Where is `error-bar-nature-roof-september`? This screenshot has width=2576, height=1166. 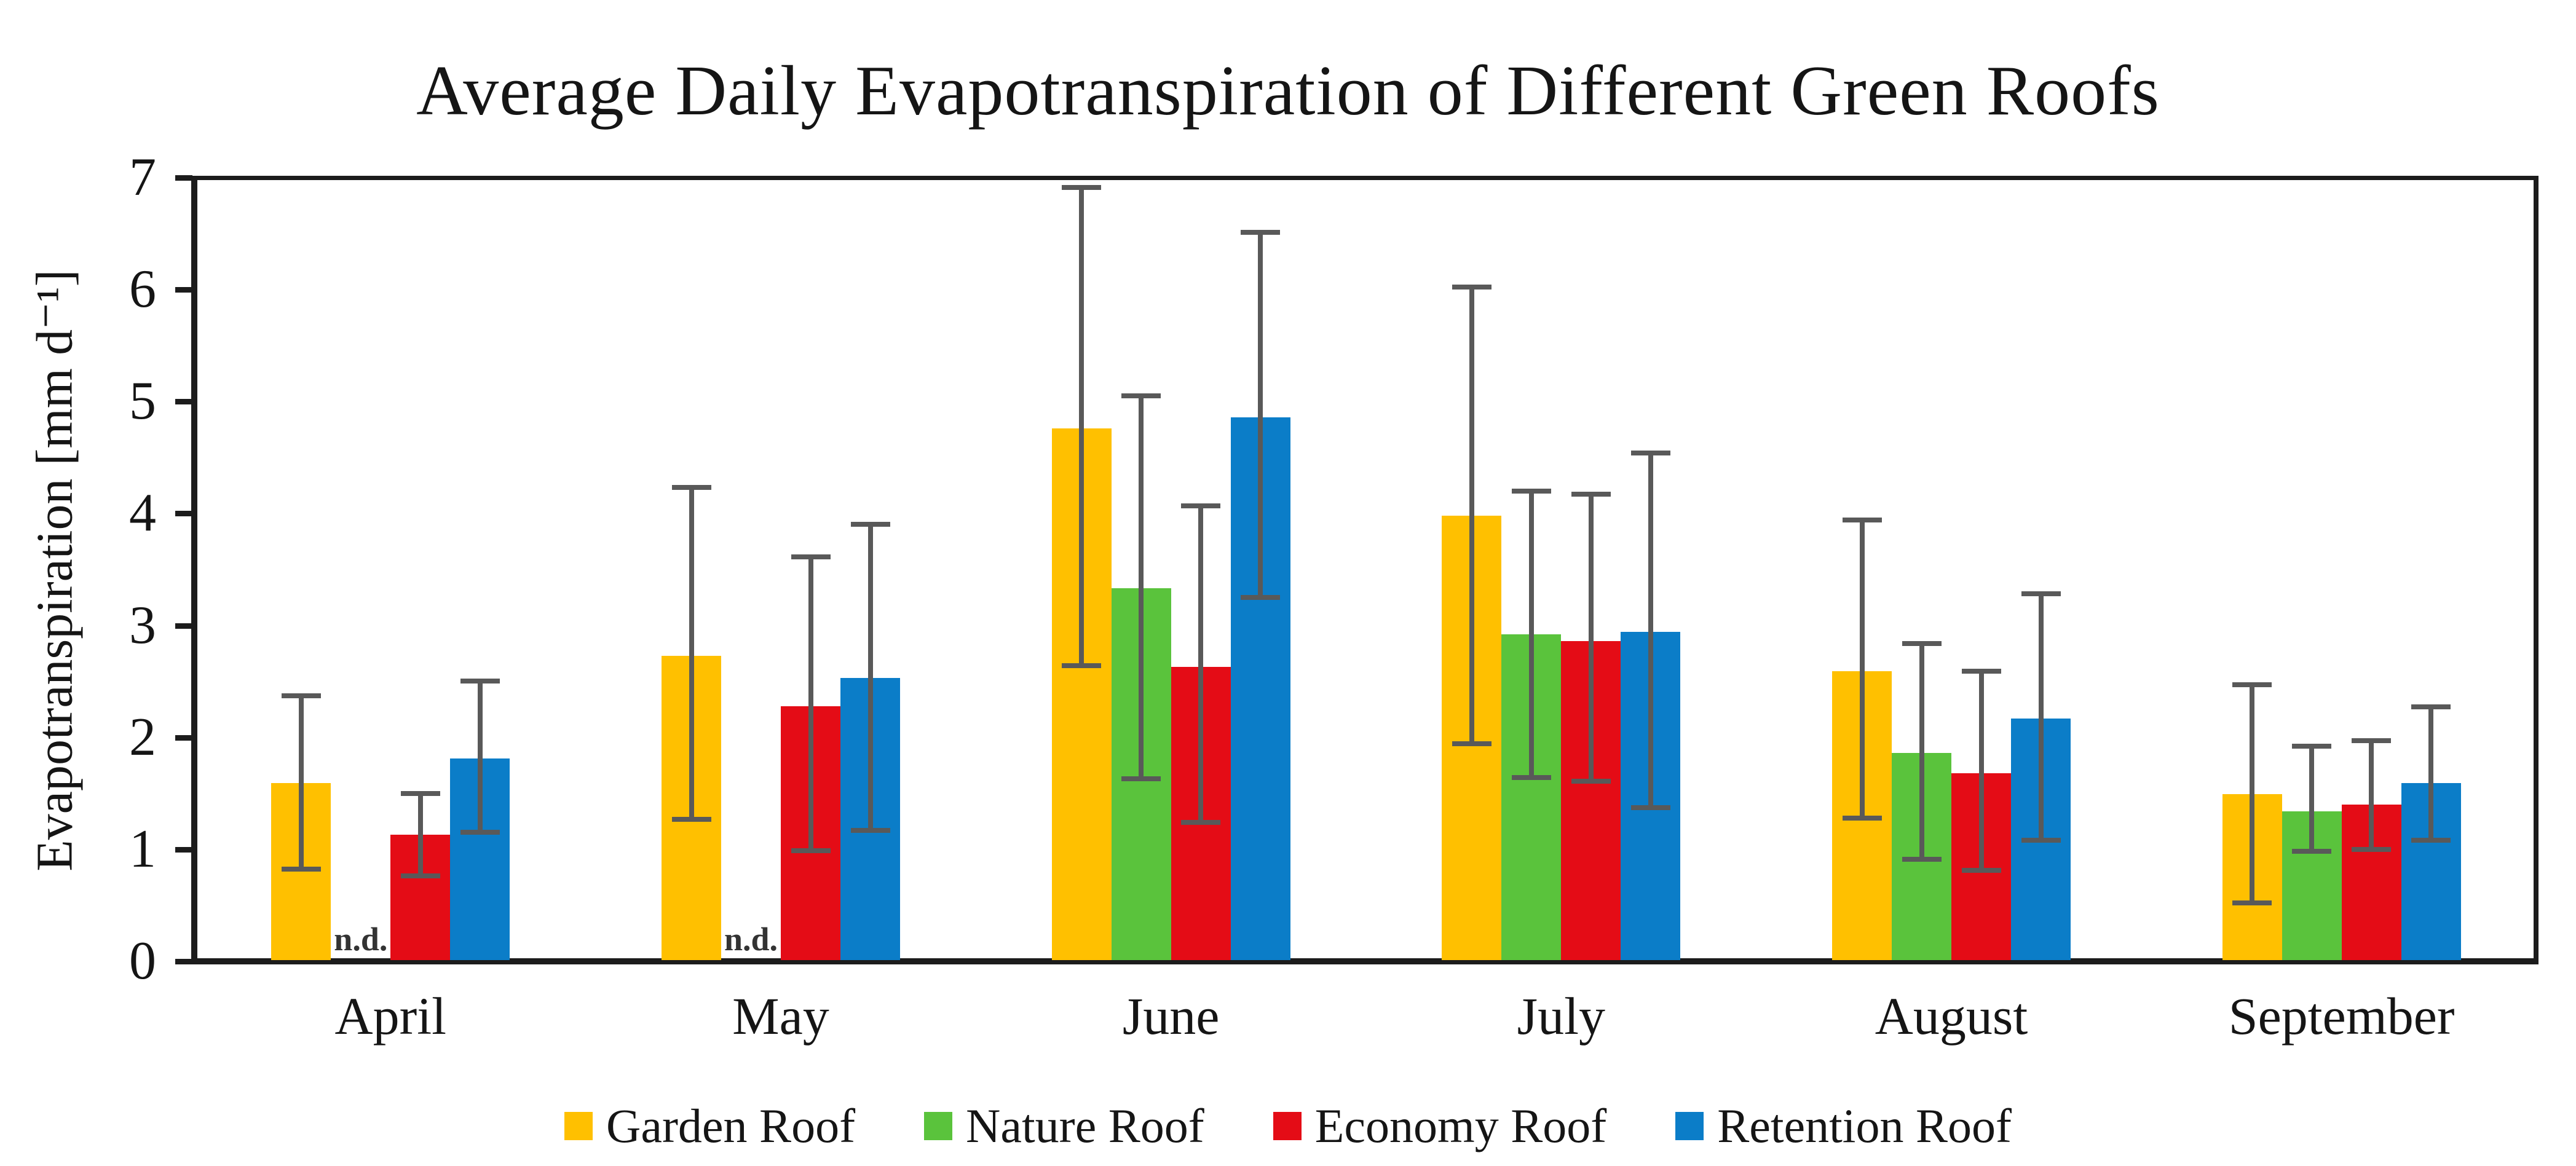
error-bar-nature-roof-september is located at coordinates (2312, 799).